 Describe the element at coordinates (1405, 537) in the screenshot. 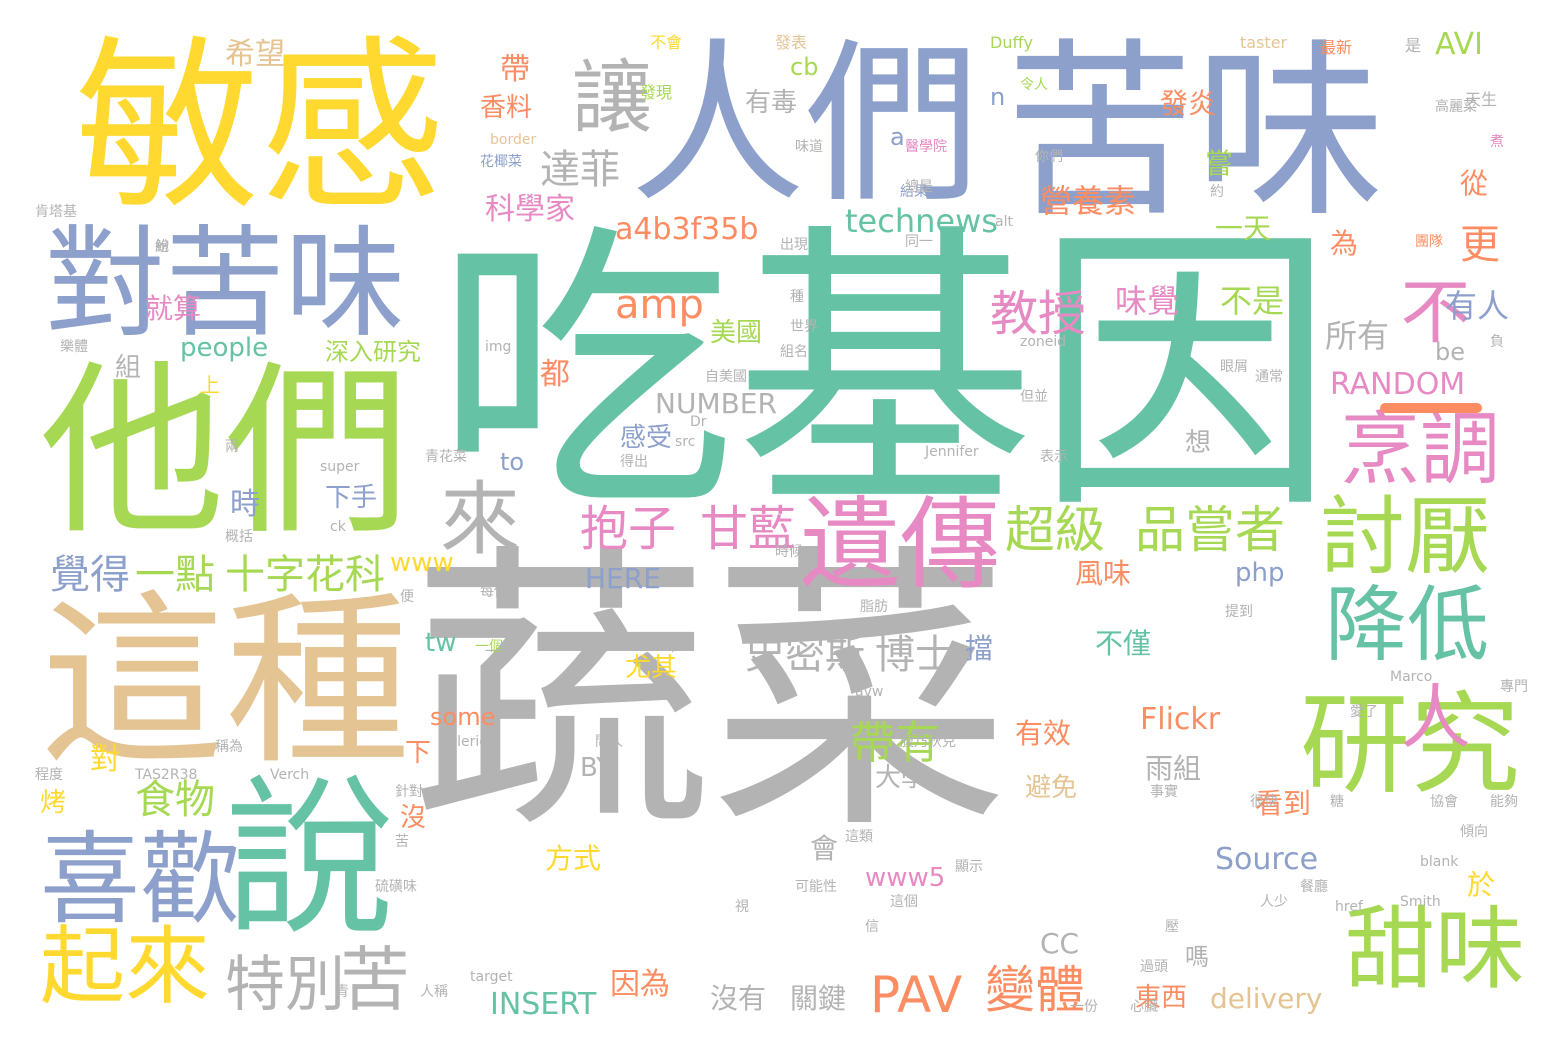

I see `word-cloud-word: 討厭` at that location.